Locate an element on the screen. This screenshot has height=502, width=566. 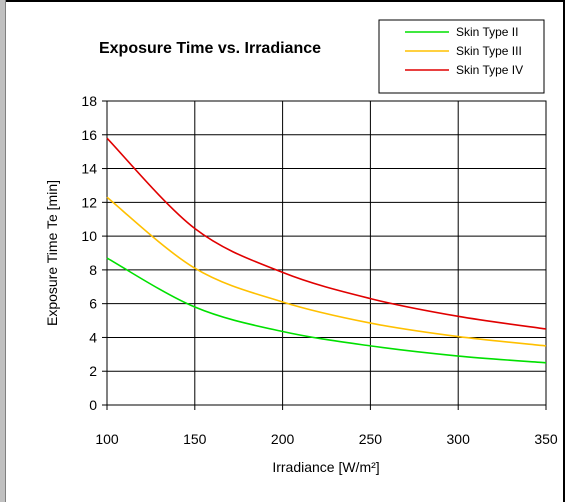
y-tick-label: 14 is located at coordinates (89, 169).